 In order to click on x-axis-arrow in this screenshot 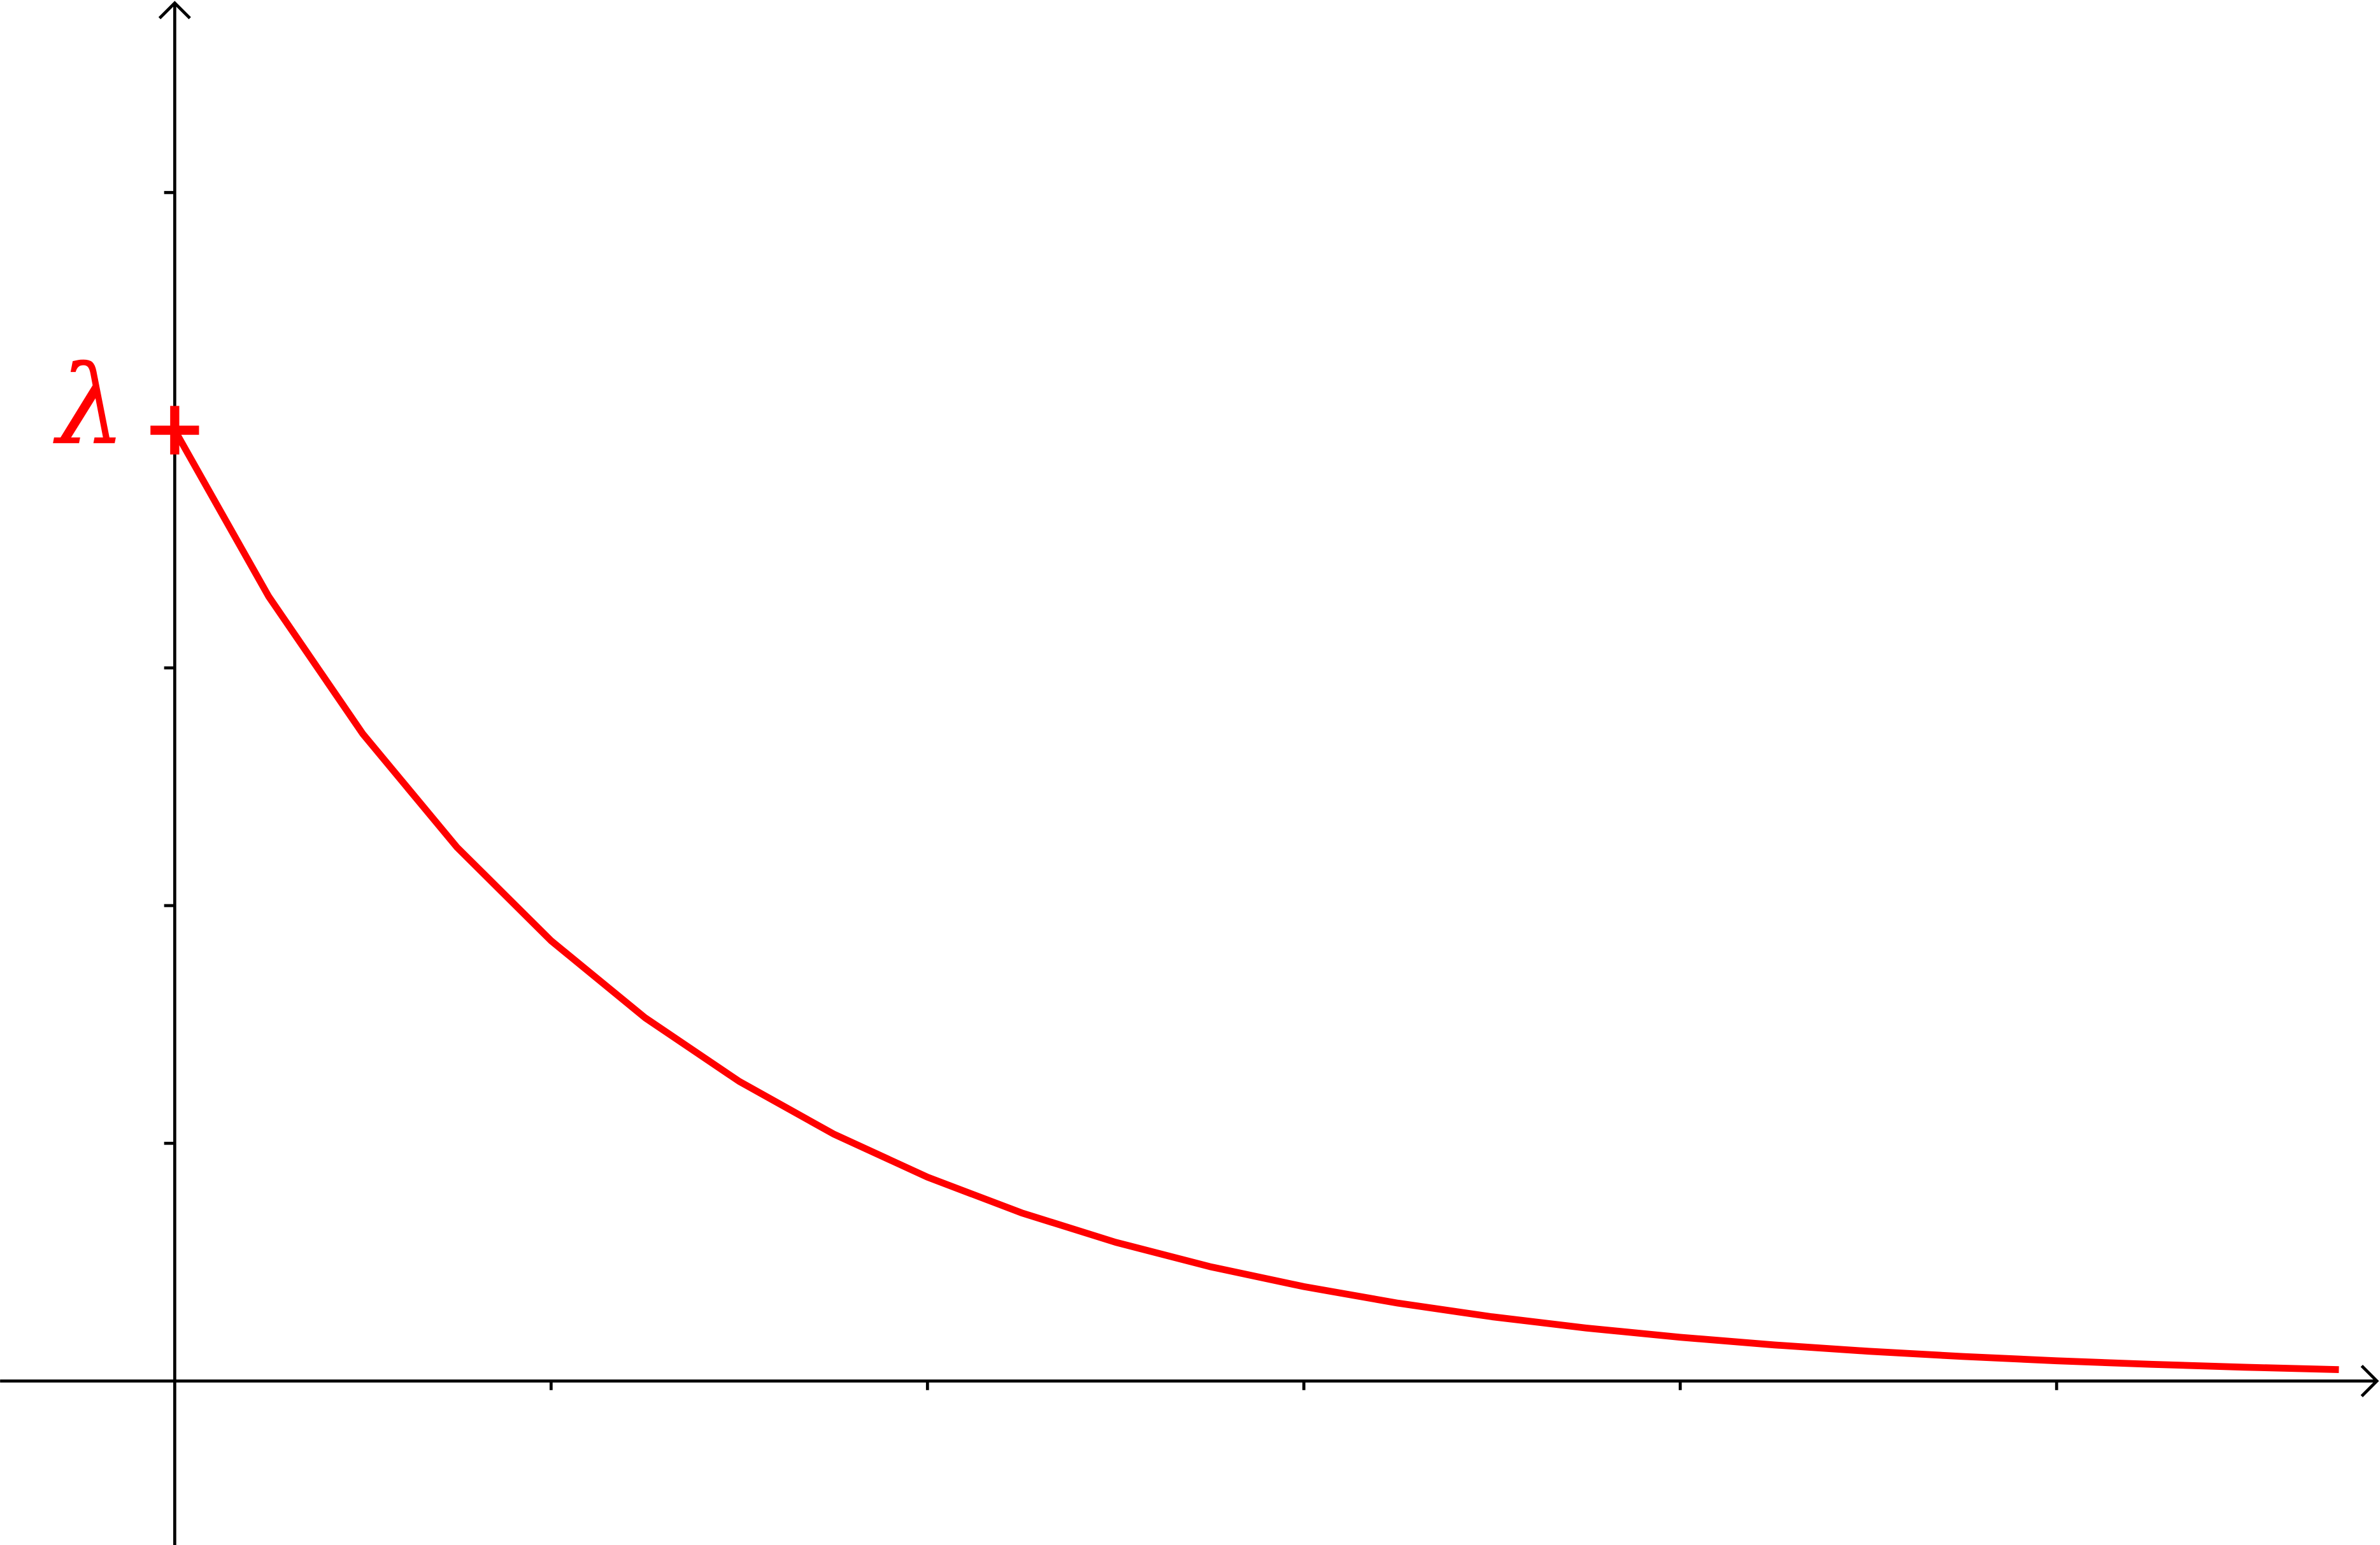, I will do `click(2369, 1380)`.